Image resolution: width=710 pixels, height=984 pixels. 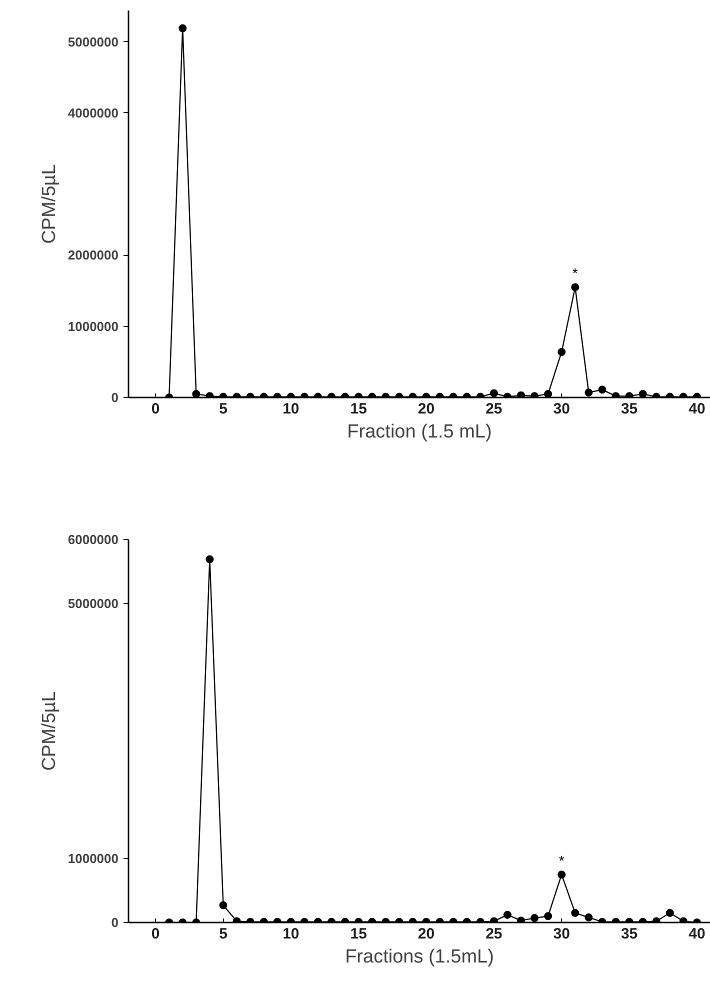 I want to click on y-tick-label: 2000000, so click(x=93, y=255).